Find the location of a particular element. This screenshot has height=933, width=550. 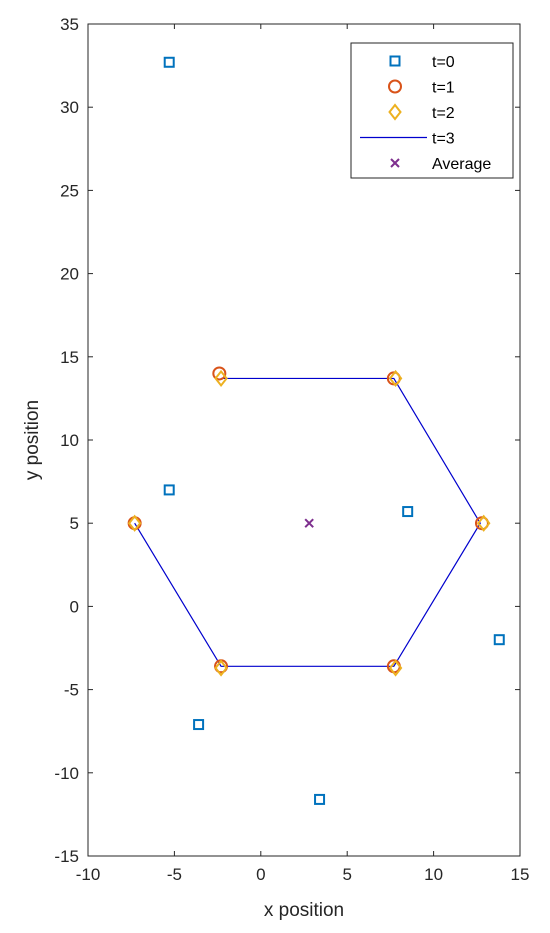

legend: t=0 t=1 t=2 t=3 Average is located at coordinates (432, 110).